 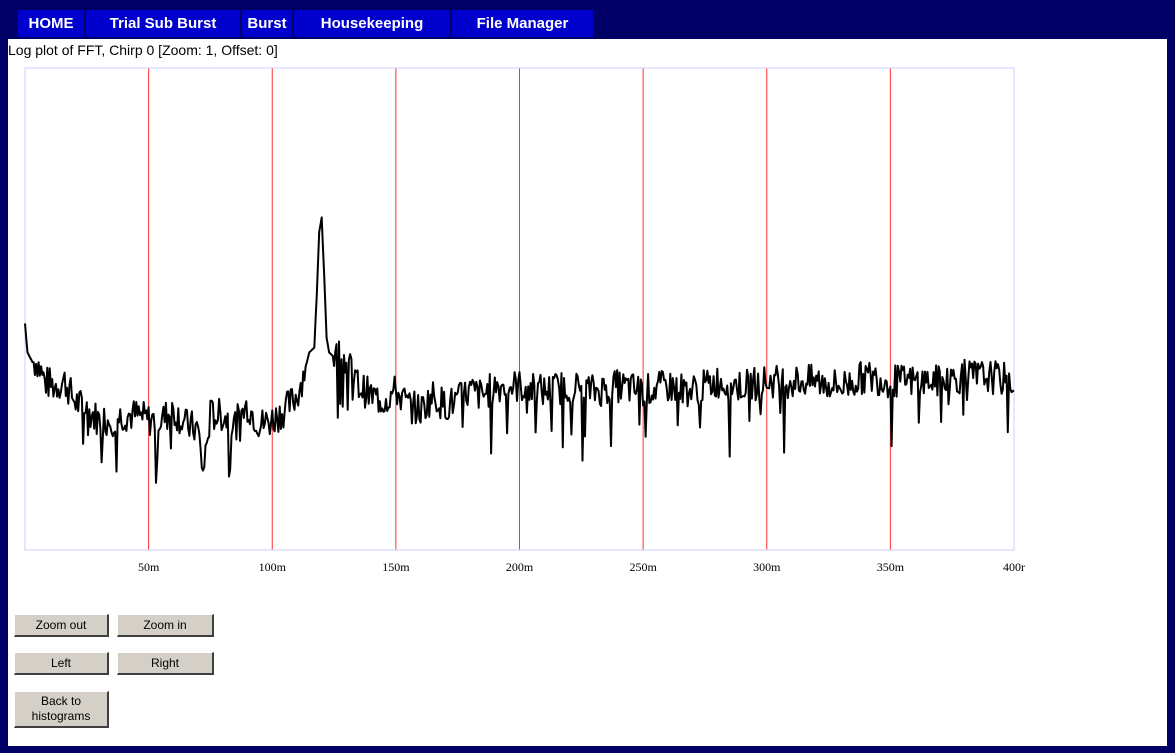 What do you see at coordinates (396, 567) in the screenshot?
I see `x-tick-label: 150m` at bounding box center [396, 567].